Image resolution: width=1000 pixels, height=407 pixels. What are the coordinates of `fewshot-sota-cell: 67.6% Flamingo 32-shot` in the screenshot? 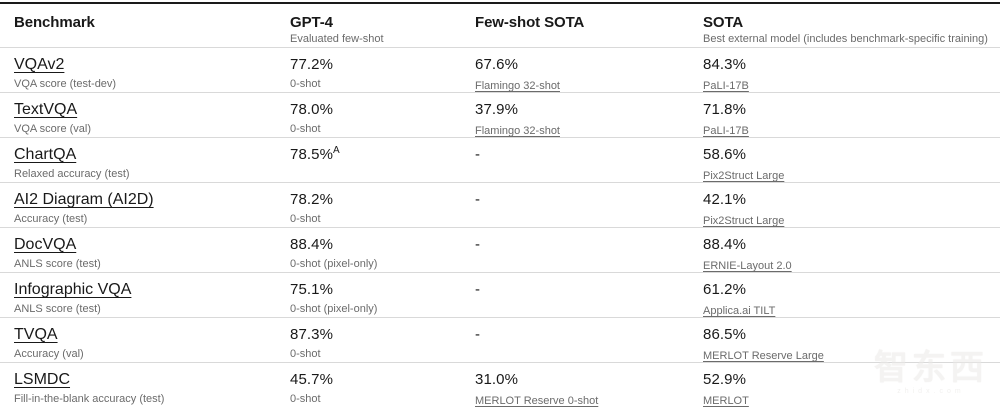 It's located at (589, 74).